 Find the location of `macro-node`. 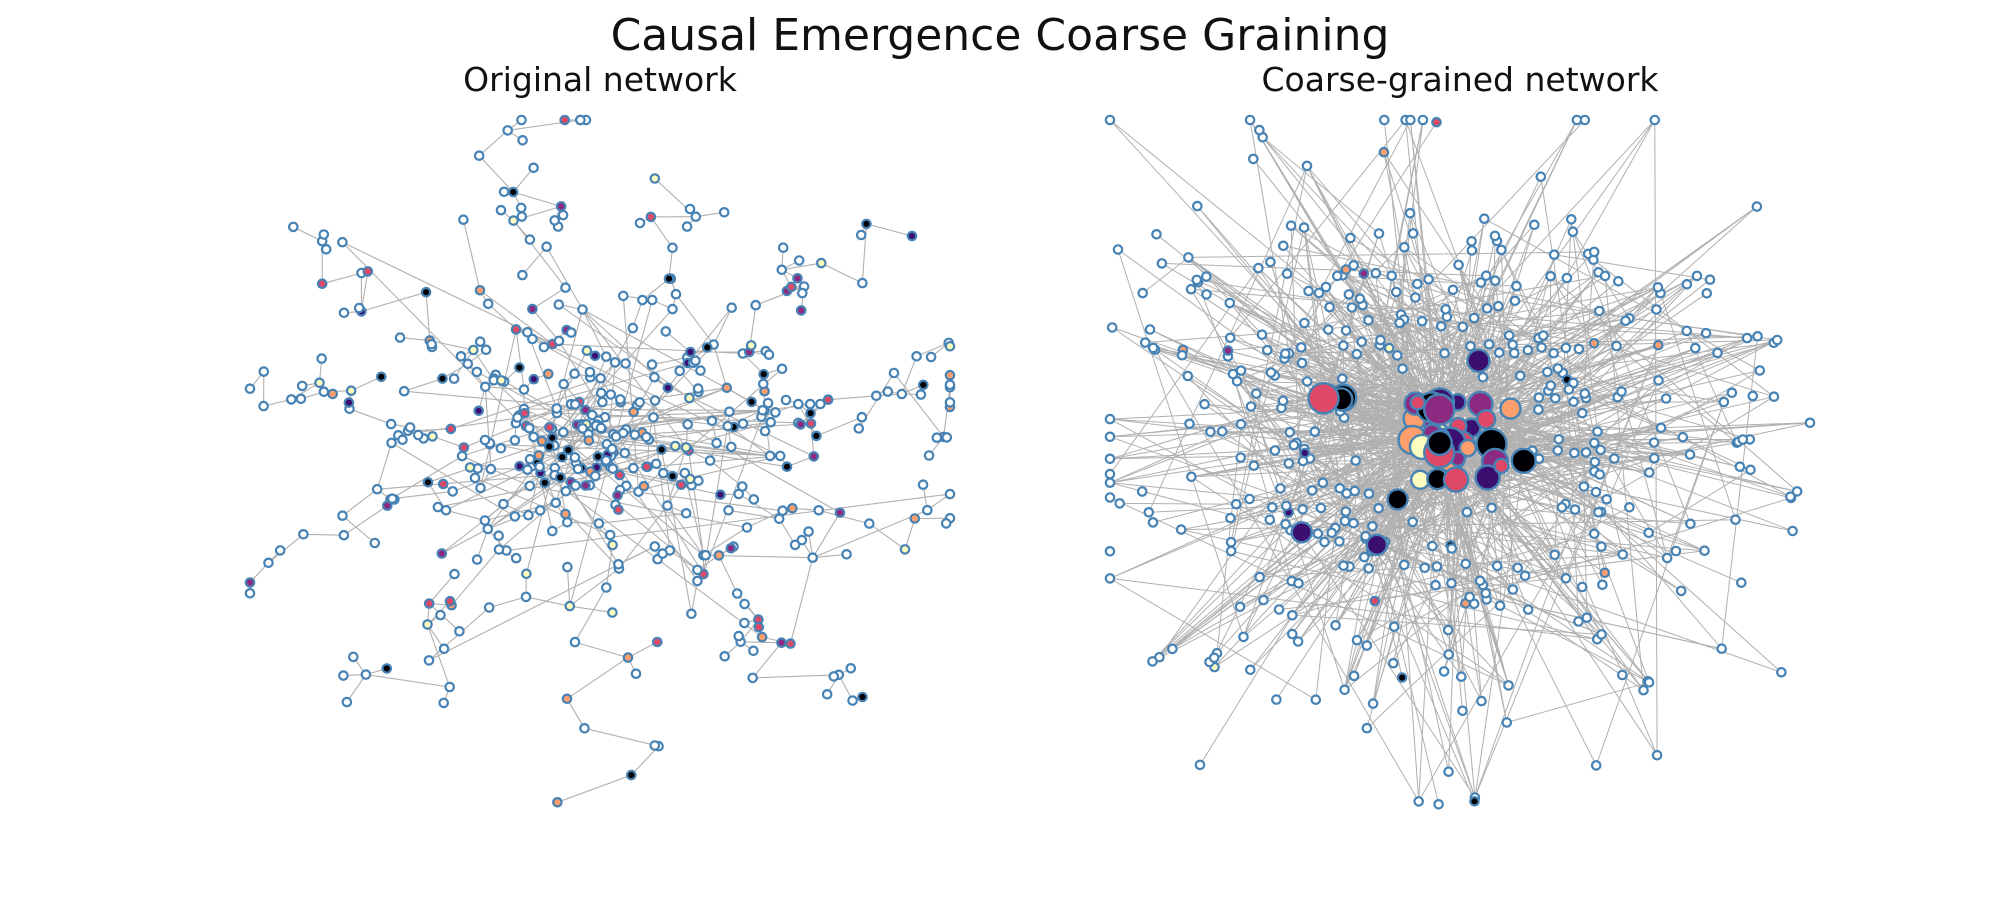

macro-node is located at coordinates (1501, 465).